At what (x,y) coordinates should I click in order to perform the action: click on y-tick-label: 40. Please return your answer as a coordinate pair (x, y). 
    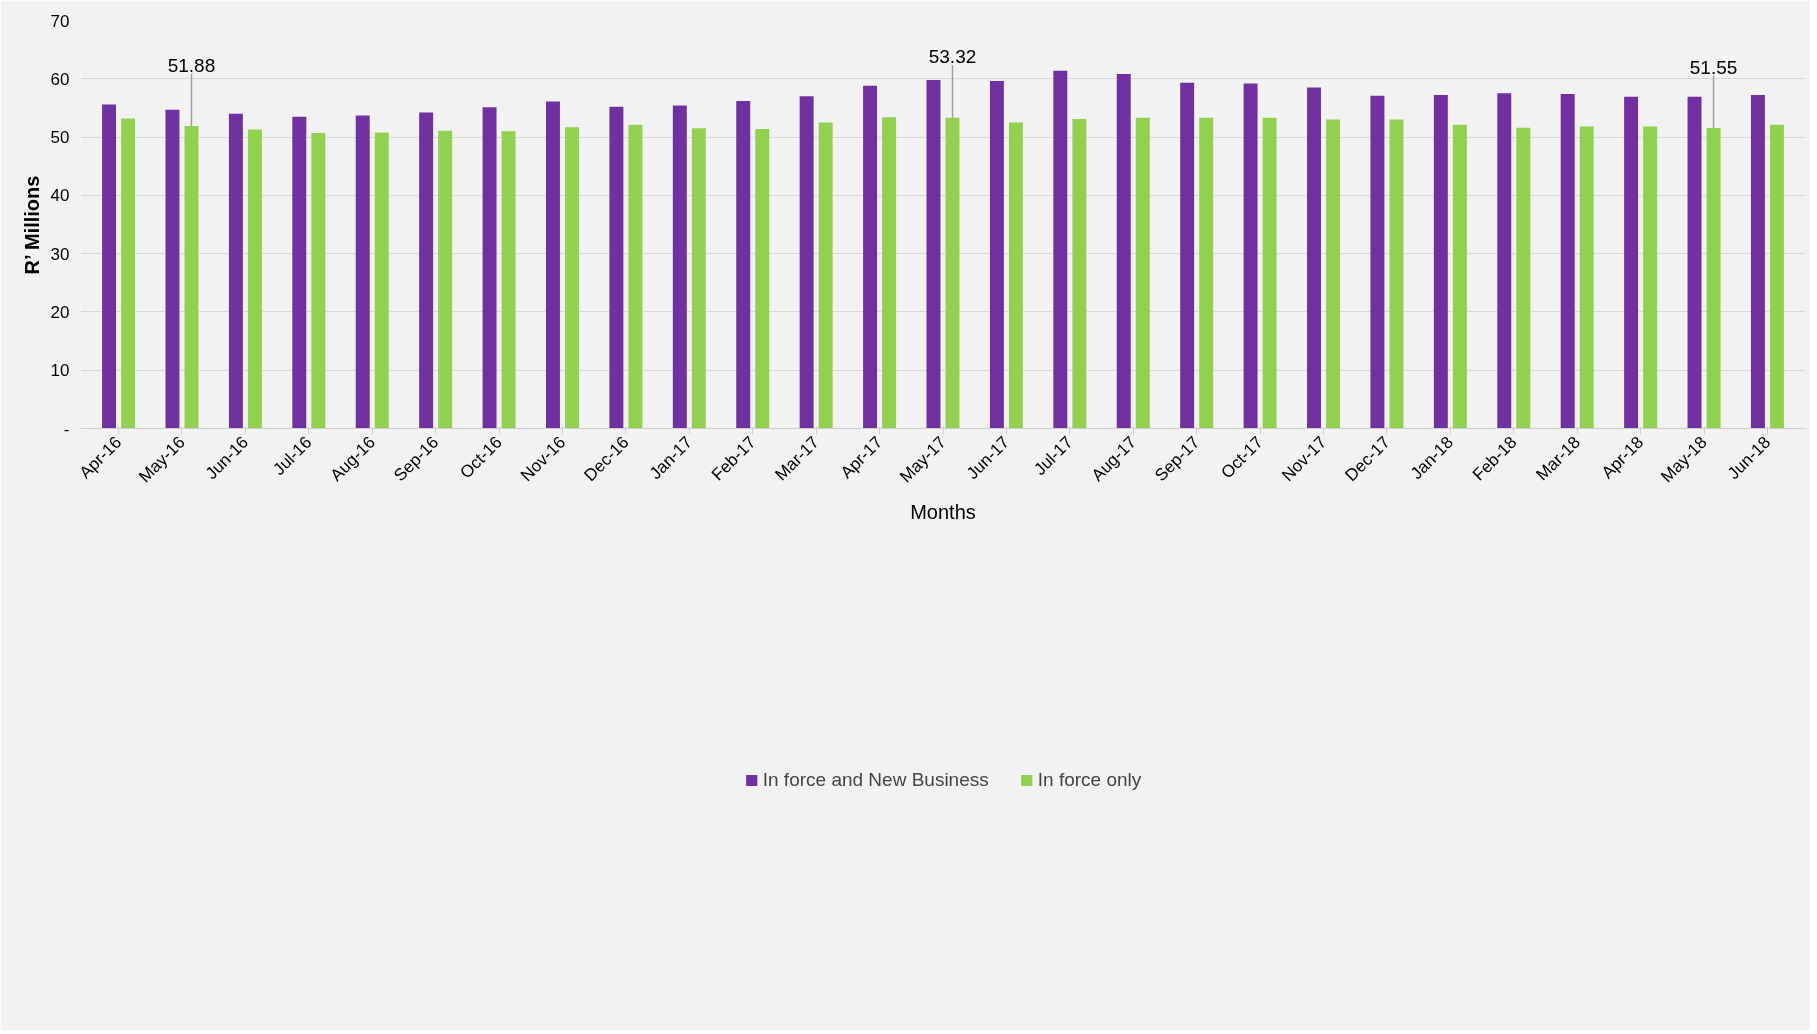
    Looking at the image, I should click on (60, 196).